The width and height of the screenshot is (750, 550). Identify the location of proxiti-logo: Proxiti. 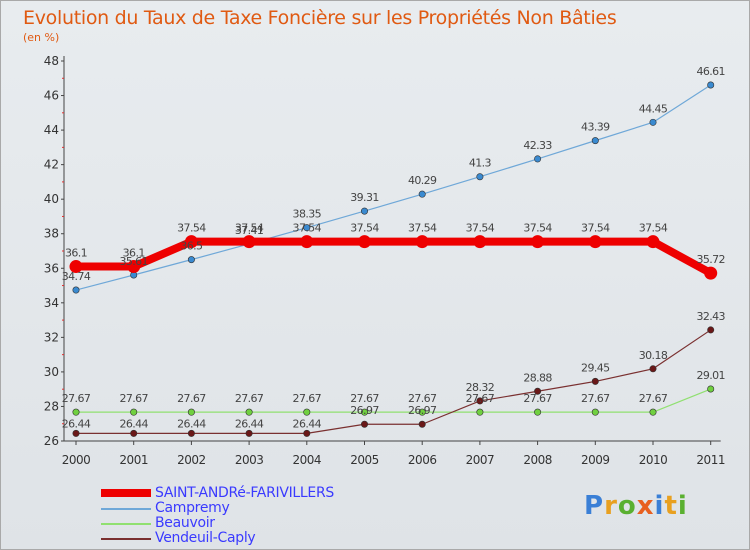
(636, 506).